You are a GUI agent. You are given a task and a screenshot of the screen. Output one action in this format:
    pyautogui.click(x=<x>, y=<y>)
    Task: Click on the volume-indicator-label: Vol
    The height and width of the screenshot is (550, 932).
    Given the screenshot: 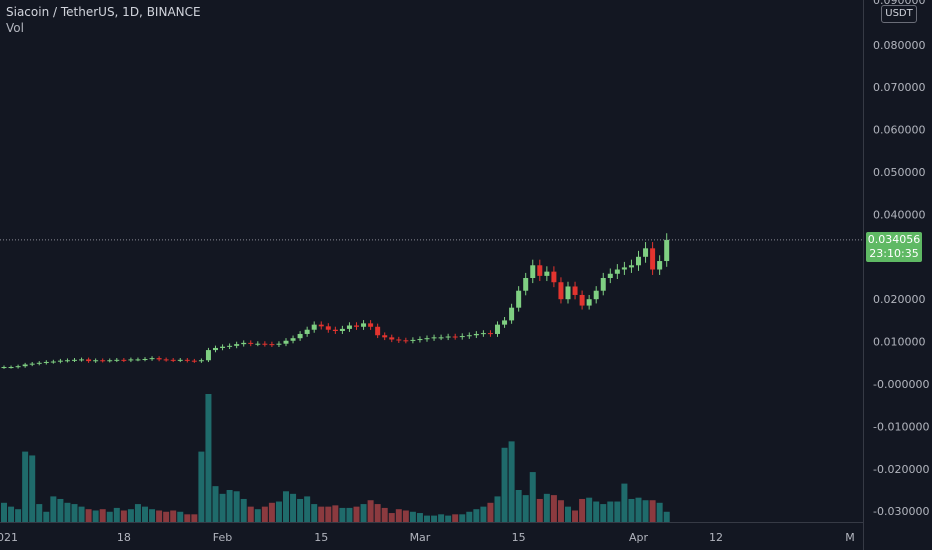 What is the action you would take?
    pyautogui.click(x=15, y=28)
    